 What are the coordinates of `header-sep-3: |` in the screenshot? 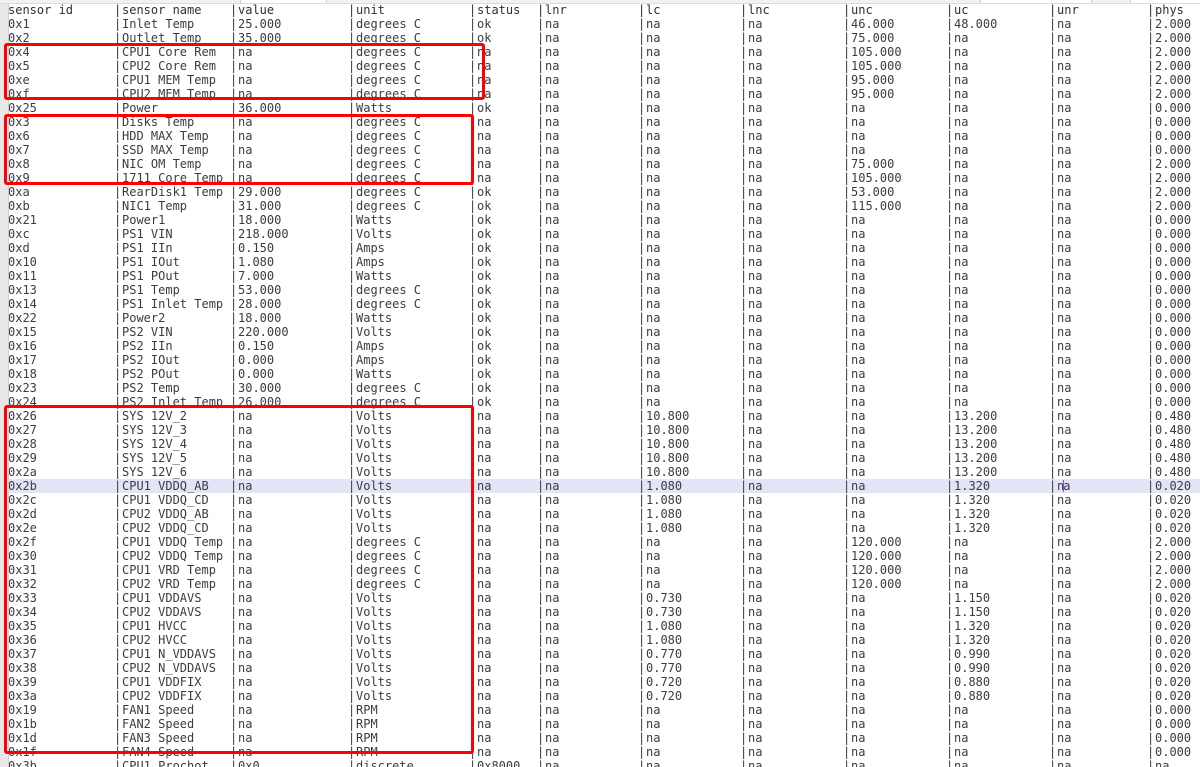 It's located at (352, 10).